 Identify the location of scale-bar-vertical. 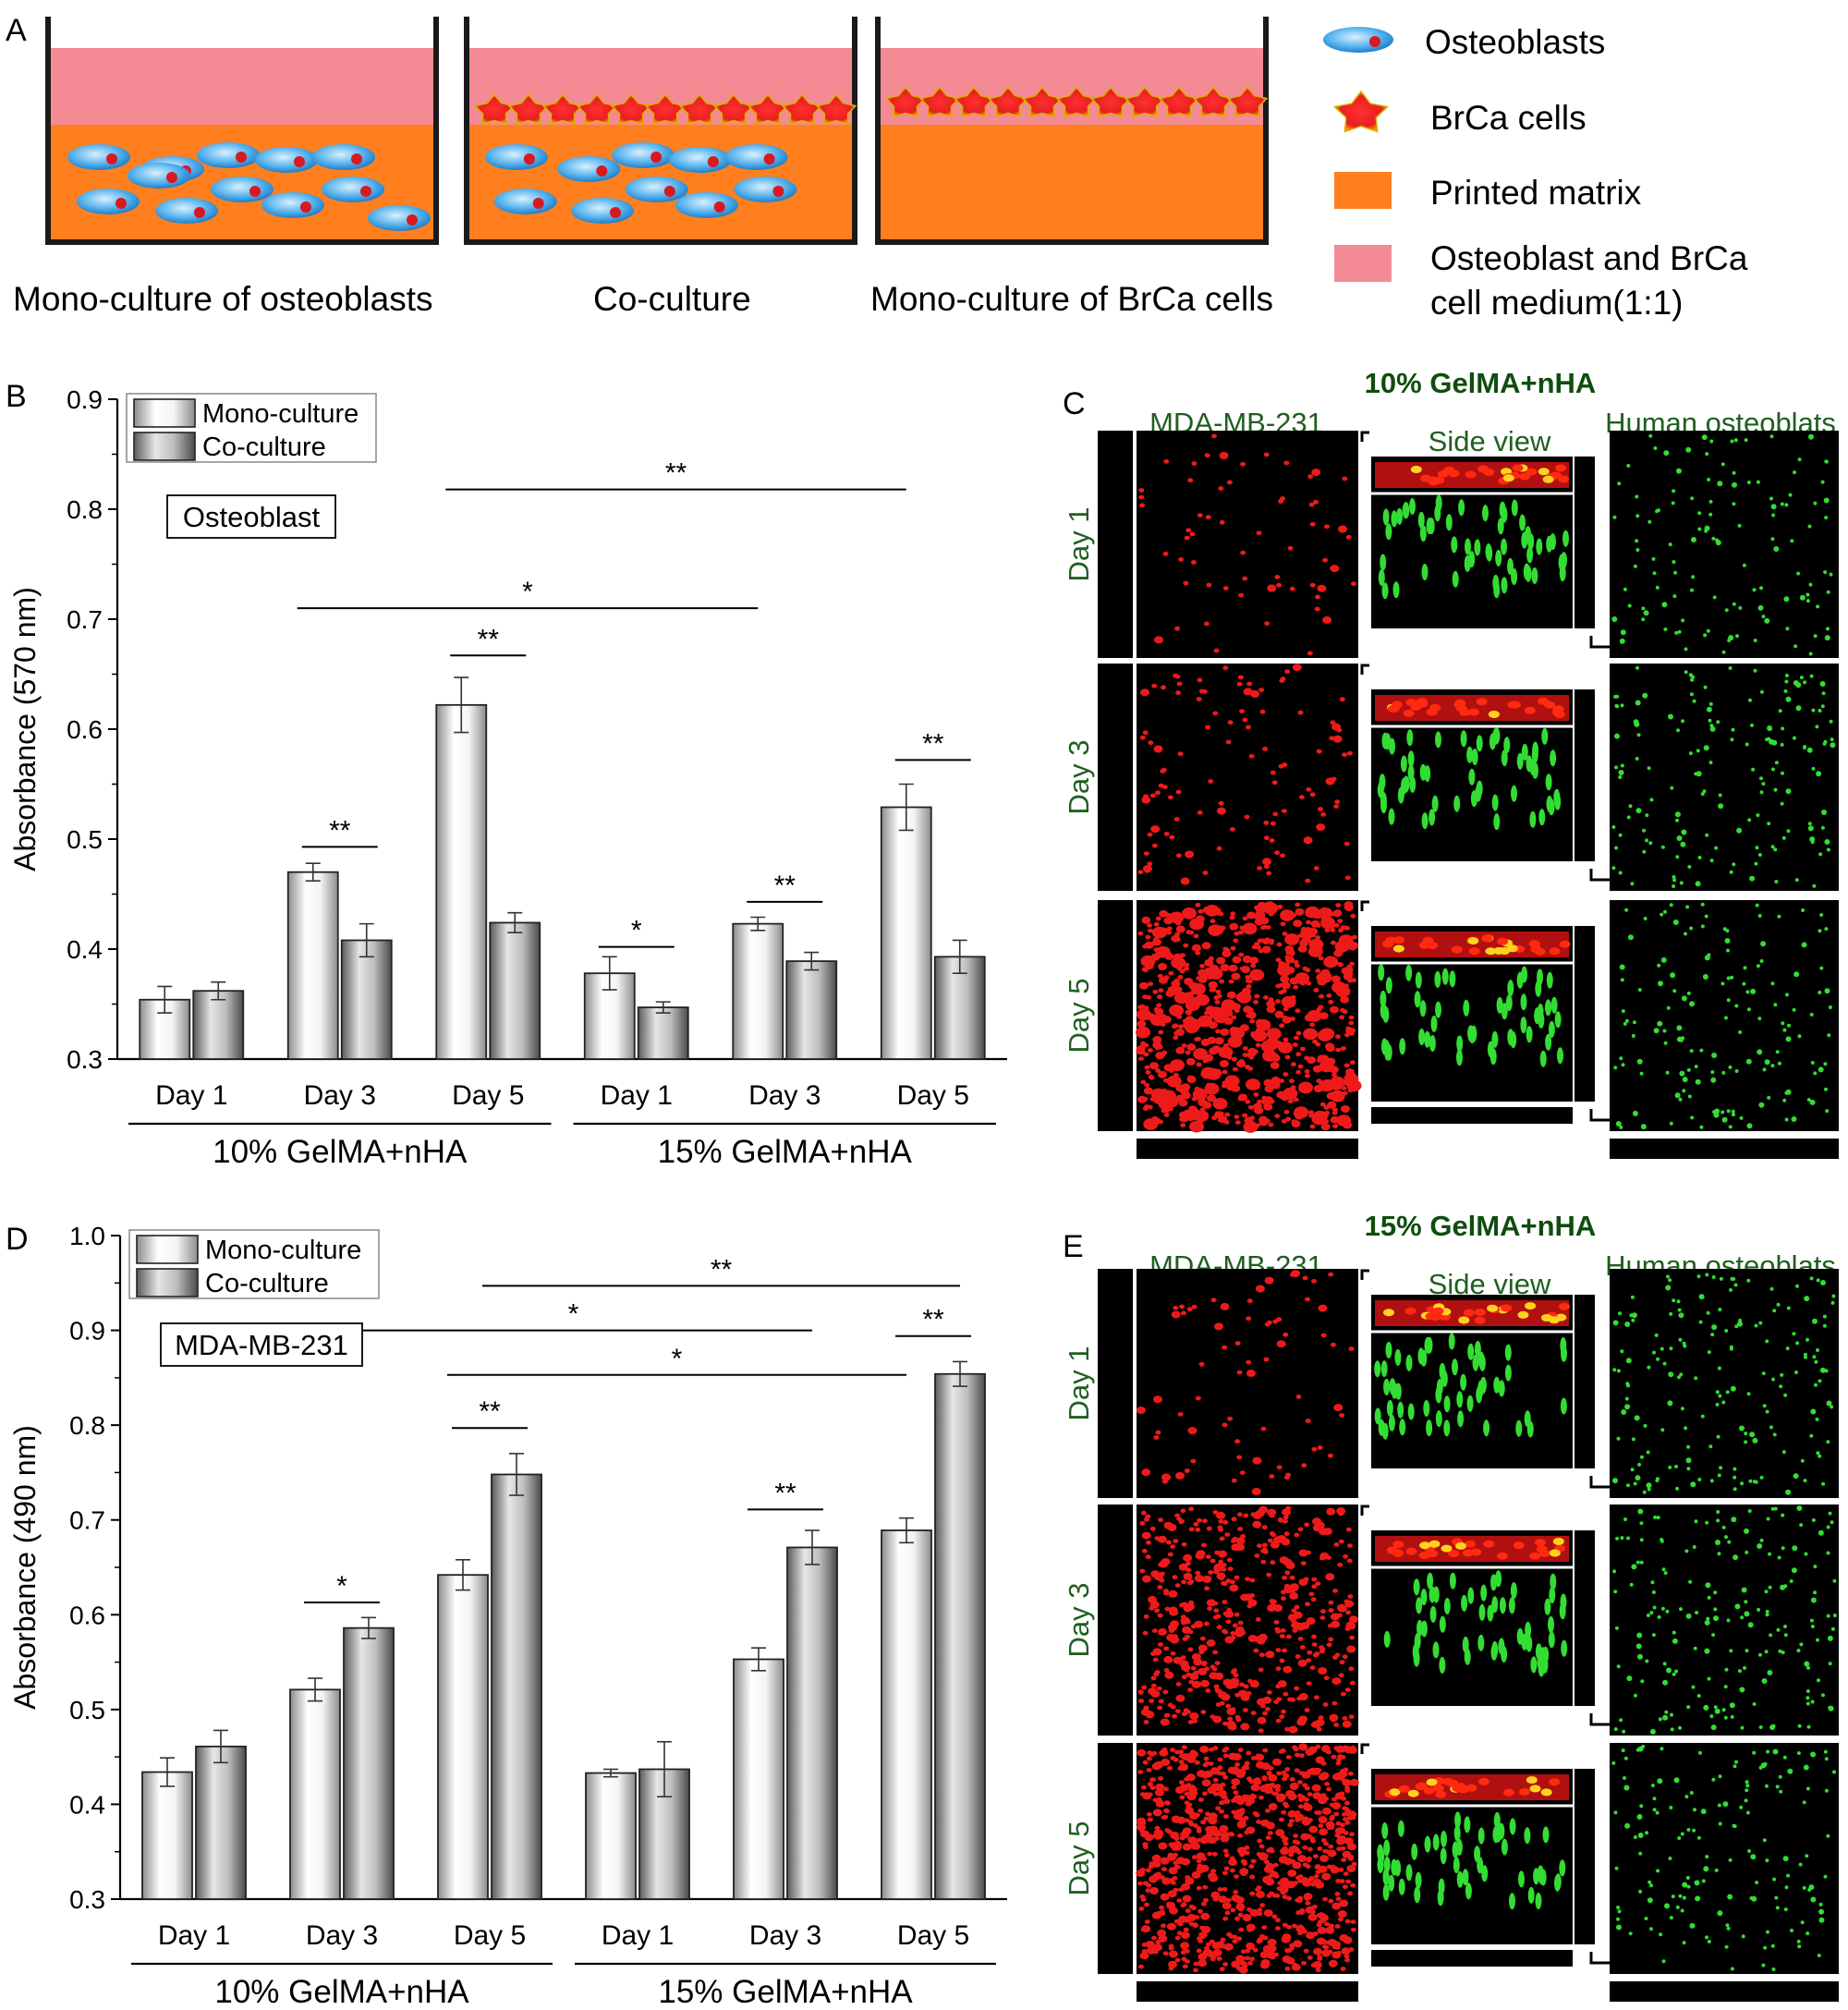
(1115, 544).